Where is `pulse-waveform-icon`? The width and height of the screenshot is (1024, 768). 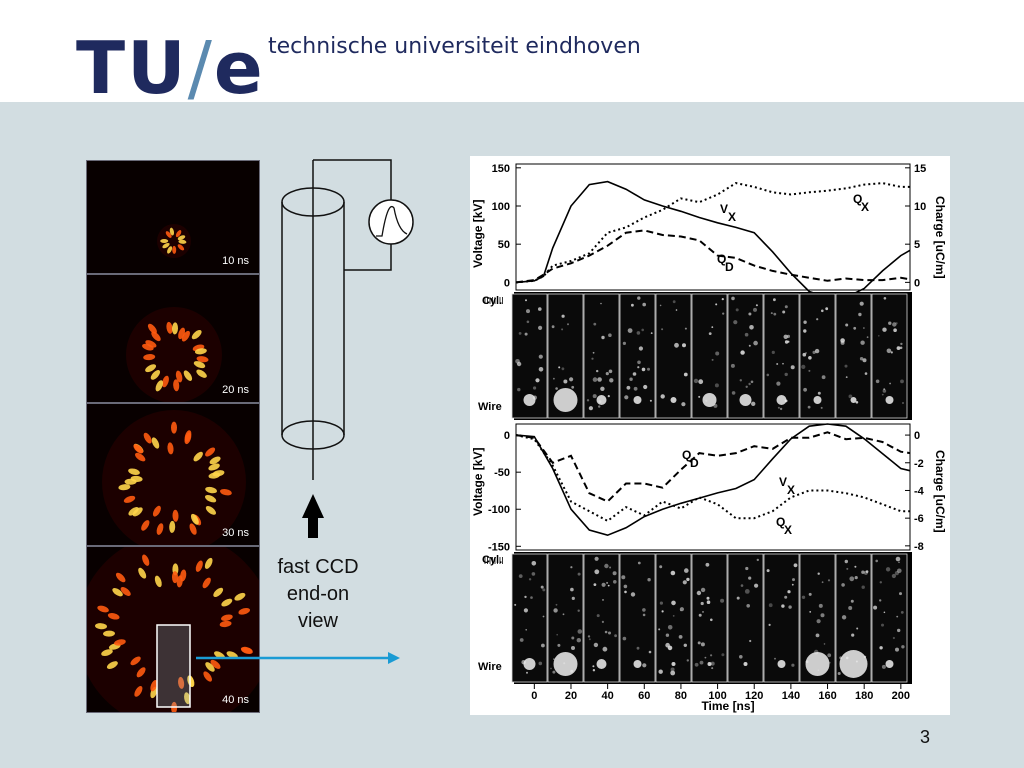 pulse-waveform-icon is located at coordinates (392, 221).